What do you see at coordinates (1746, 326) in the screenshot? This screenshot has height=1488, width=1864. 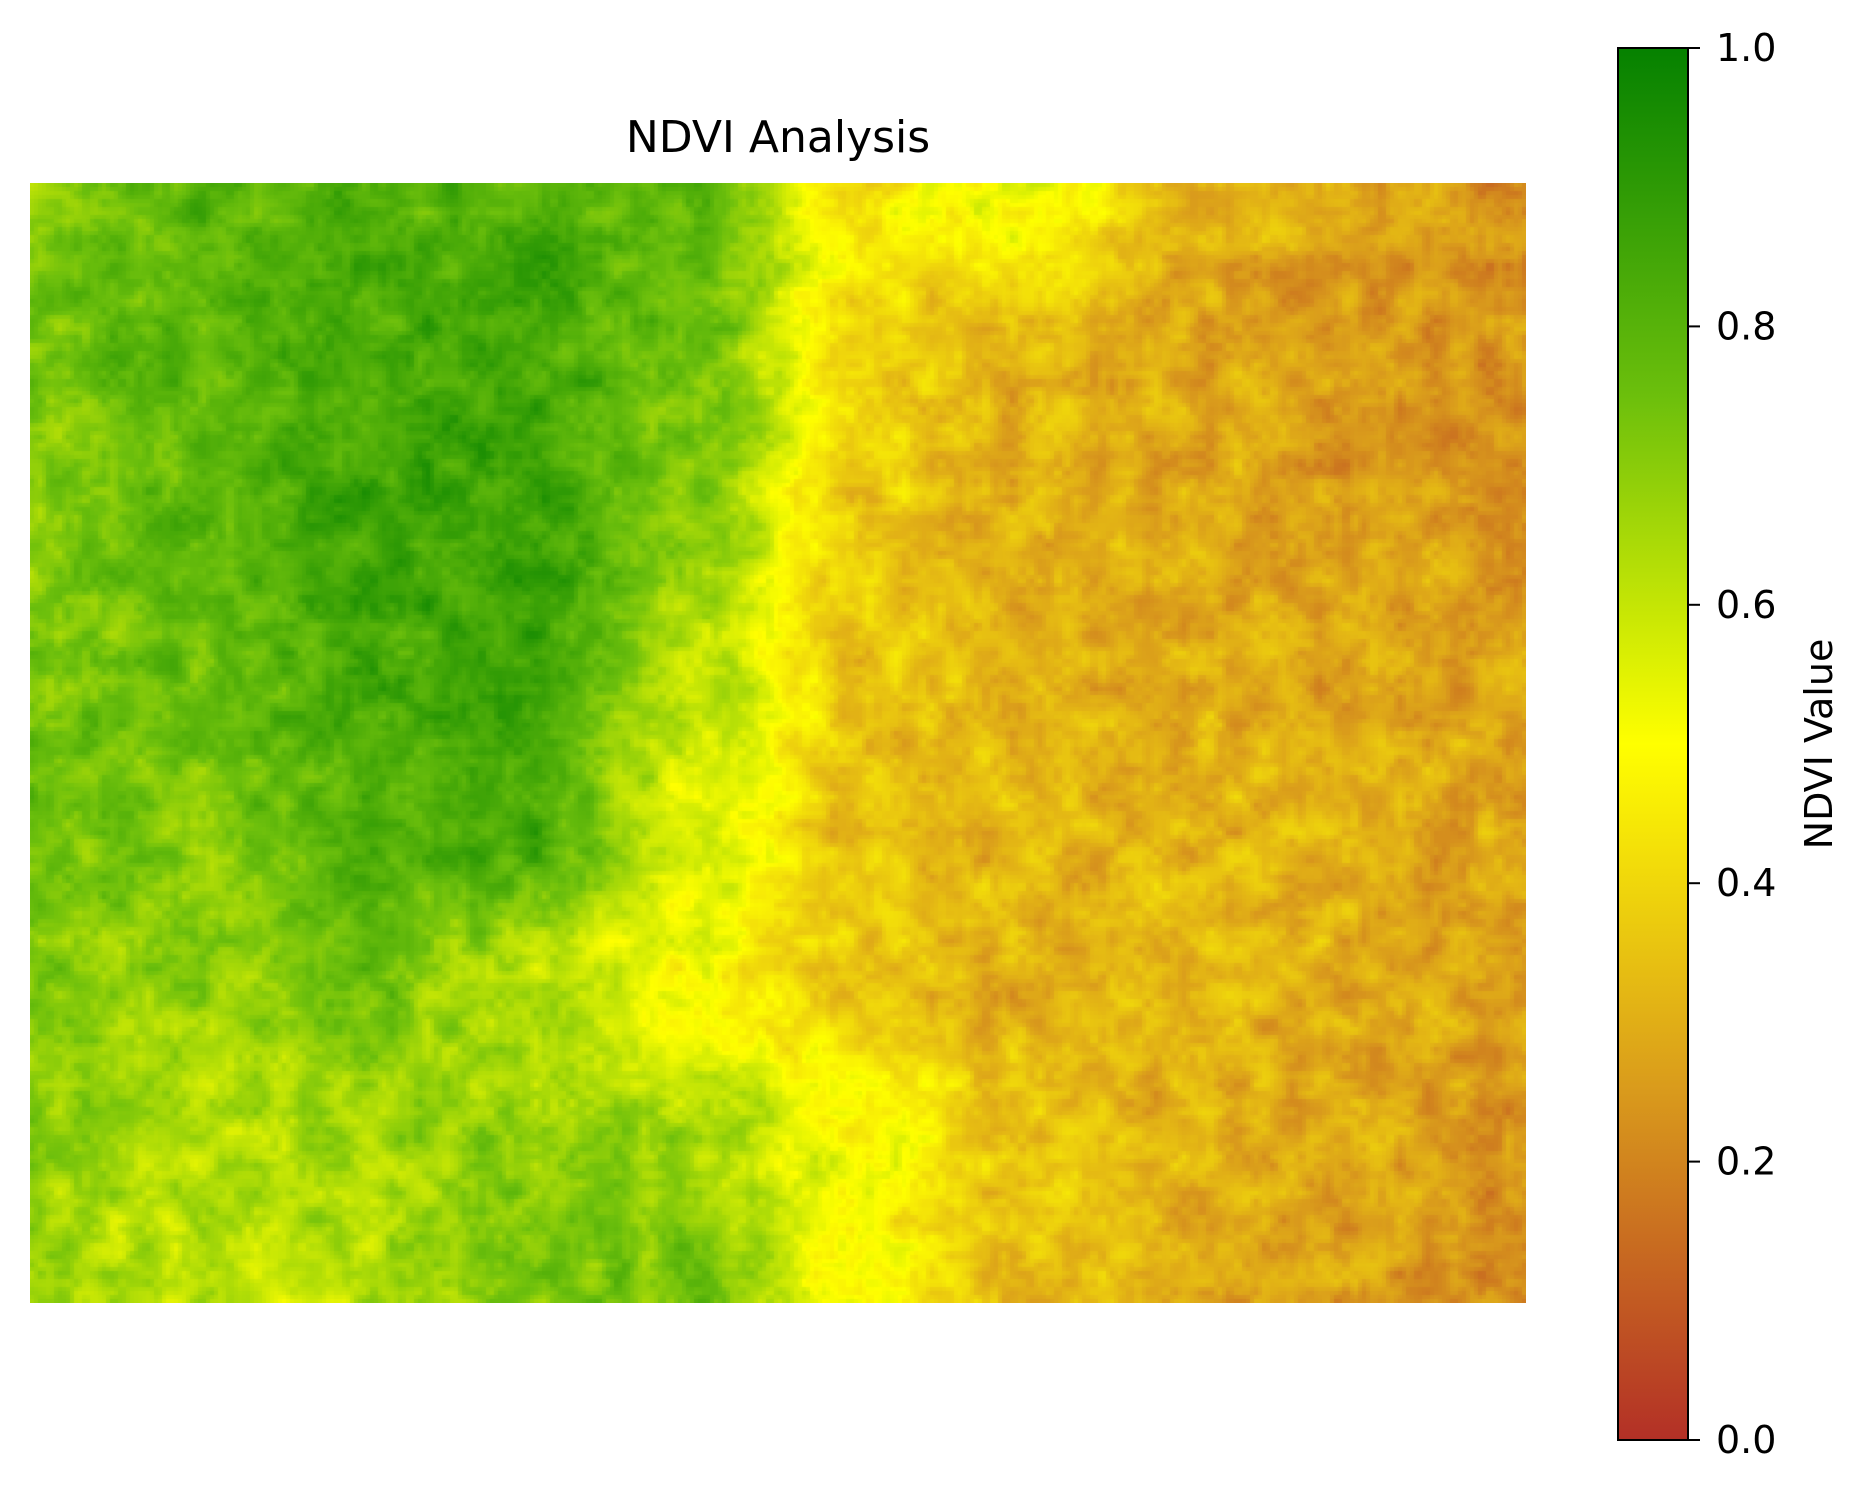 I see `colorbar-tick-label: 0.8` at bounding box center [1746, 326].